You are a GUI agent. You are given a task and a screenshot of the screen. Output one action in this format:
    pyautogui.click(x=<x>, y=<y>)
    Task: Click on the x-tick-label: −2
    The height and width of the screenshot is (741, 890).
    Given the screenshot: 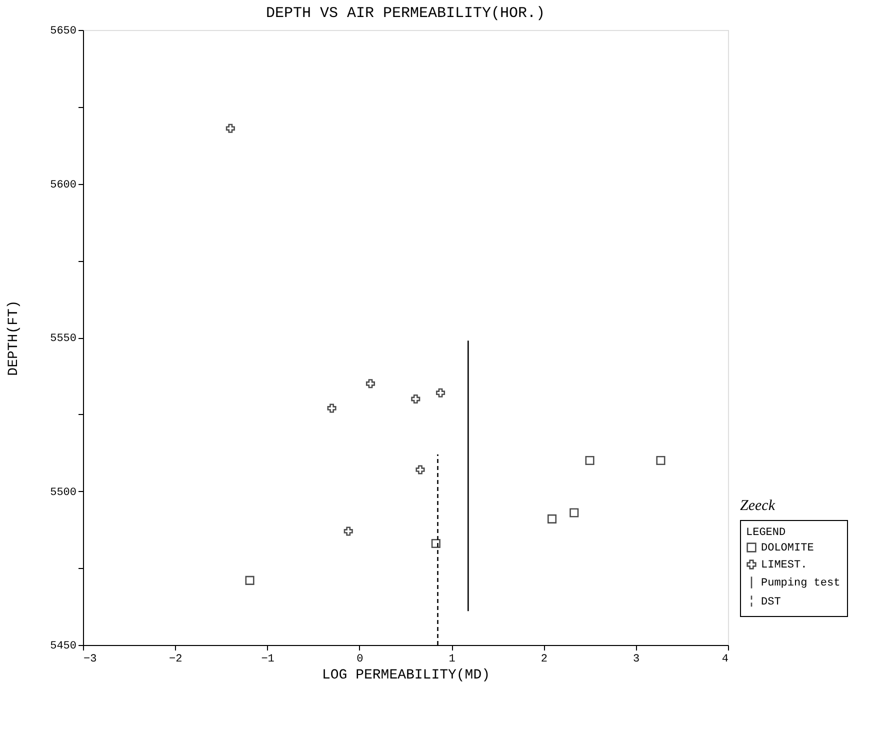 What is the action you would take?
    pyautogui.click(x=175, y=660)
    